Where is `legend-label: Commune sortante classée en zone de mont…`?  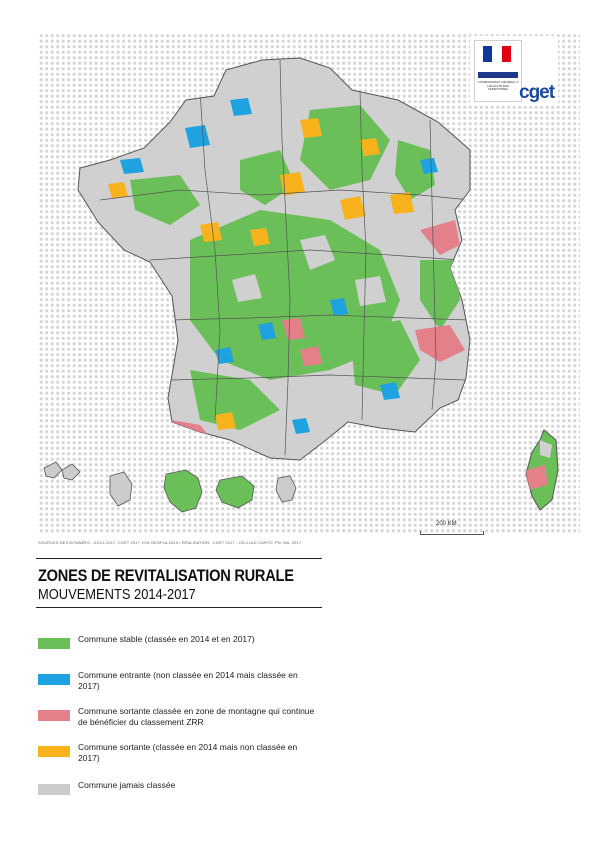 legend-label: Commune sortante classée en zone de mont… is located at coordinates (196, 716).